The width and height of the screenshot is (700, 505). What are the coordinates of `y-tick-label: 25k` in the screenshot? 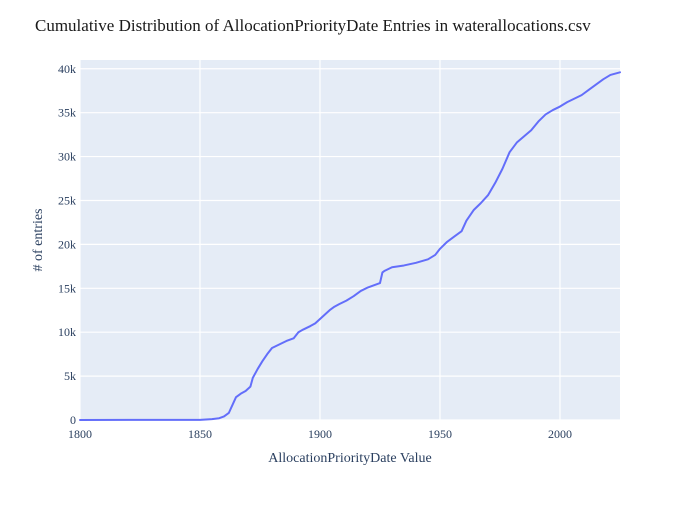 It's located at (67, 200).